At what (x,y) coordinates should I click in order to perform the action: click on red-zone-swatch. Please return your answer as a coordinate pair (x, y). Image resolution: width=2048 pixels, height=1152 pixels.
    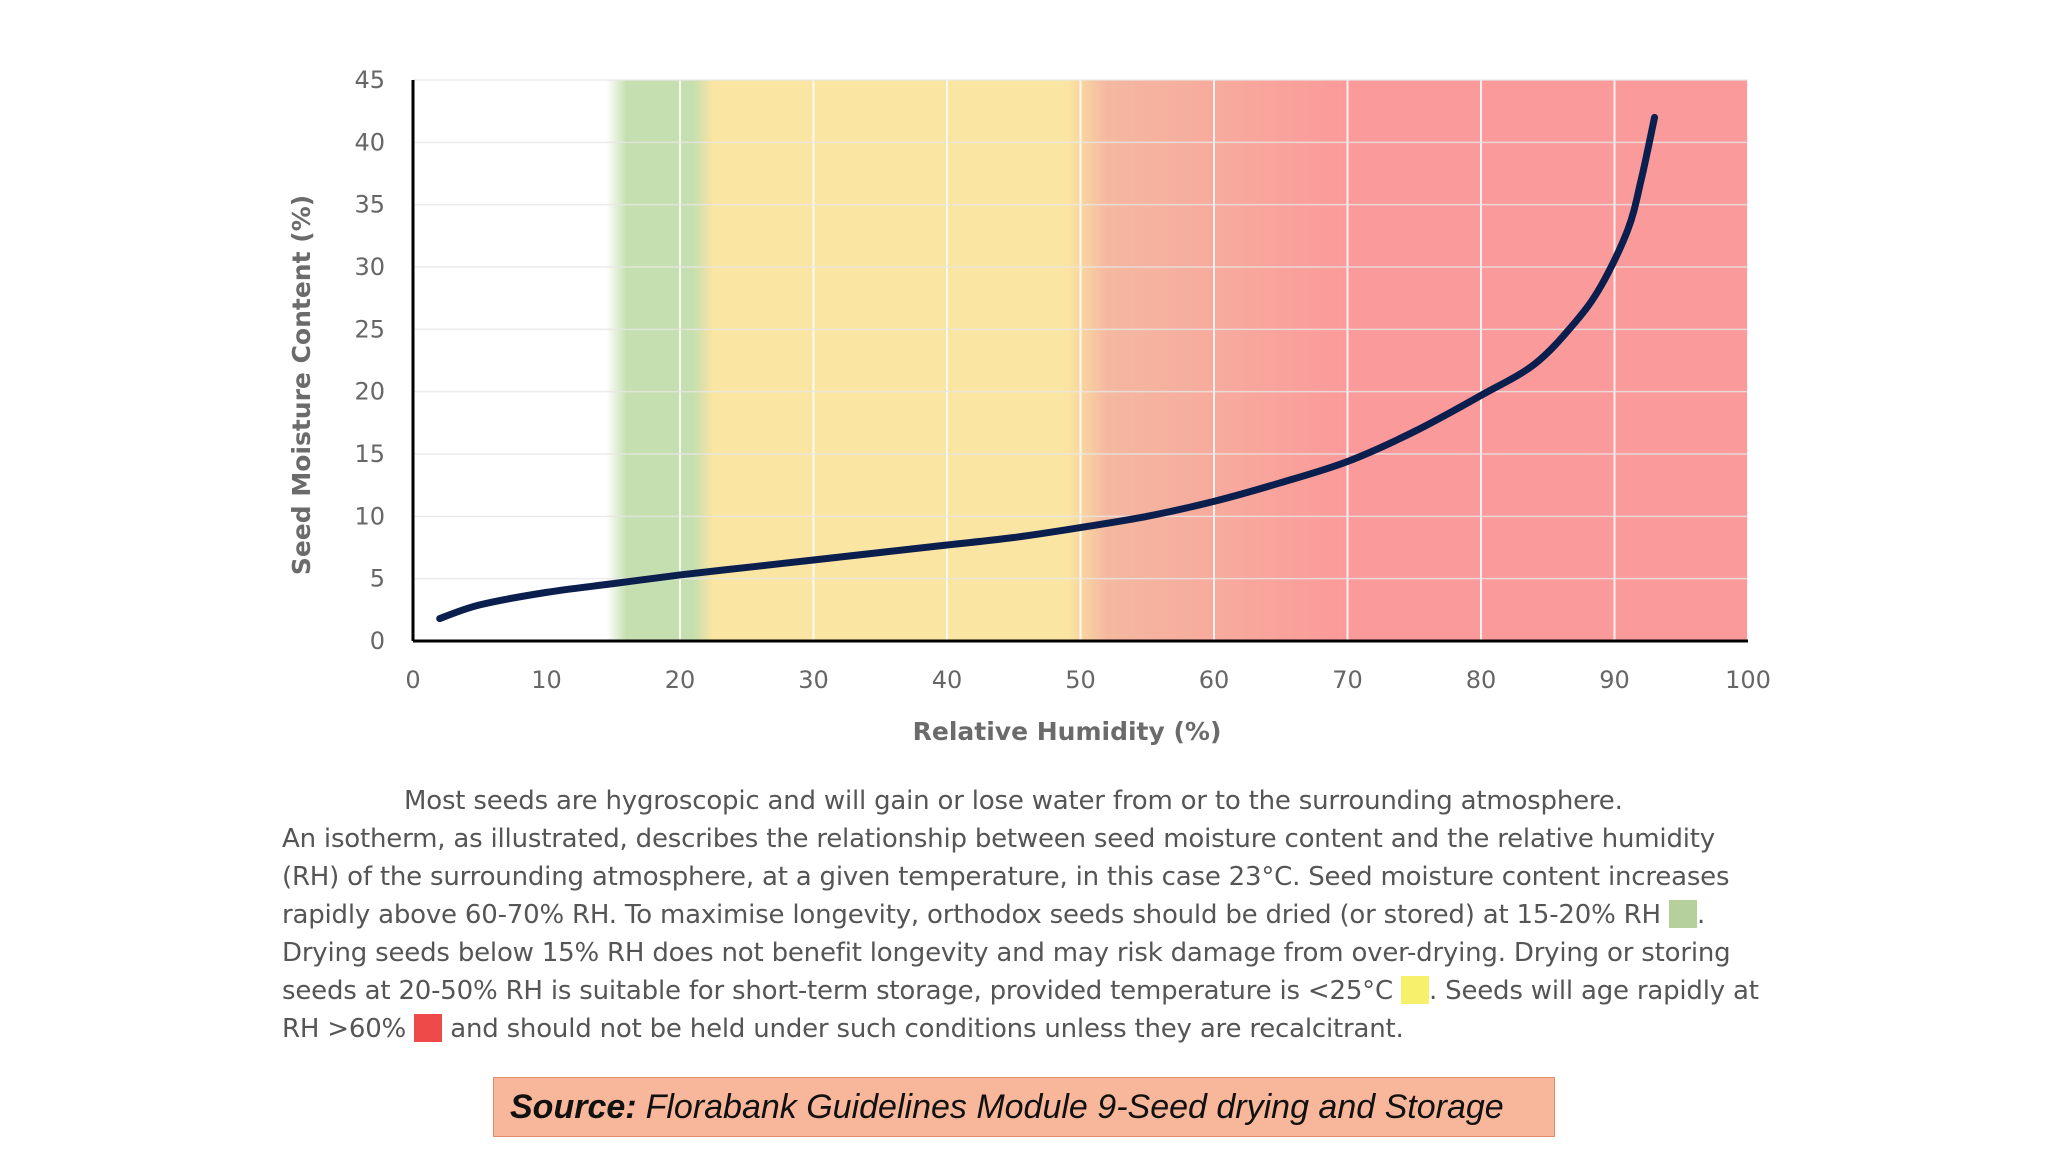
    Looking at the image, I should click on (428, 1028).